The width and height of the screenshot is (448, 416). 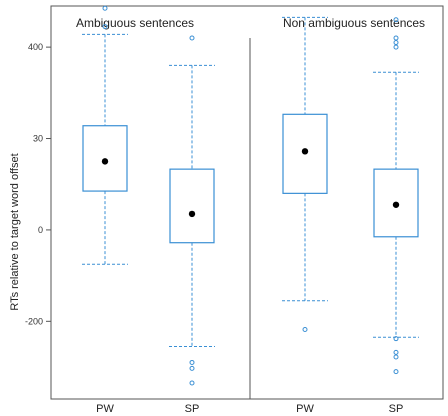 What do you see at coordinates (35, 47) in the screenshot?
I see `y-tick-label: 400` at bounding box center [35, 47].